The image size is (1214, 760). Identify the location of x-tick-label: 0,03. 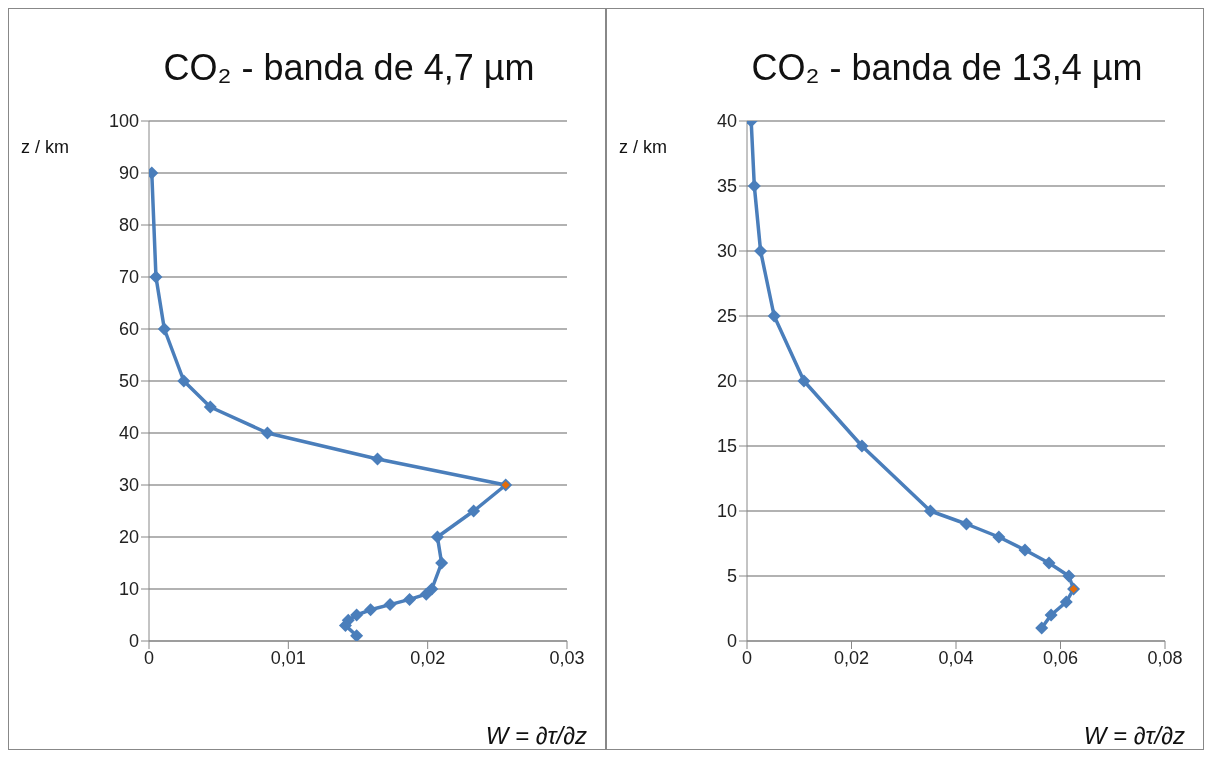
(567, 657).